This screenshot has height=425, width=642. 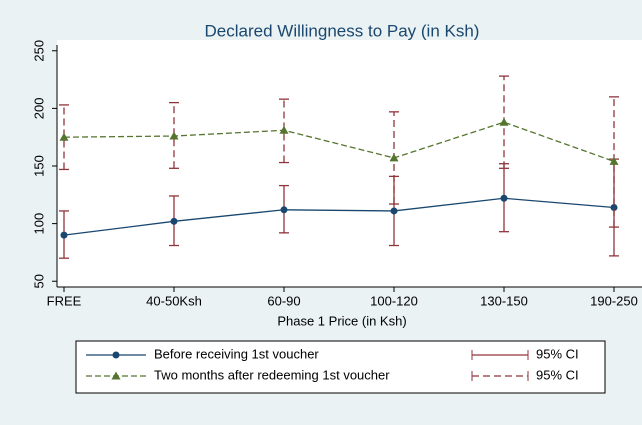 What do you see at coordinates (272, 374) in the screenshot?
I see `legend-label: Two months after redeeming 1st voucher` at bounding box center [272, 374].